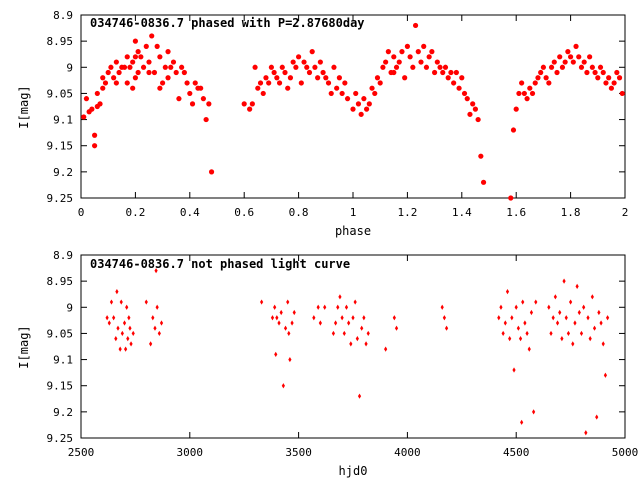 Image resolution: width=640 pixels, height=480 pixels. Describe the element at coordinates (60, 281) in the screenshot. I see `y-tick-label: 8.95` at that location.